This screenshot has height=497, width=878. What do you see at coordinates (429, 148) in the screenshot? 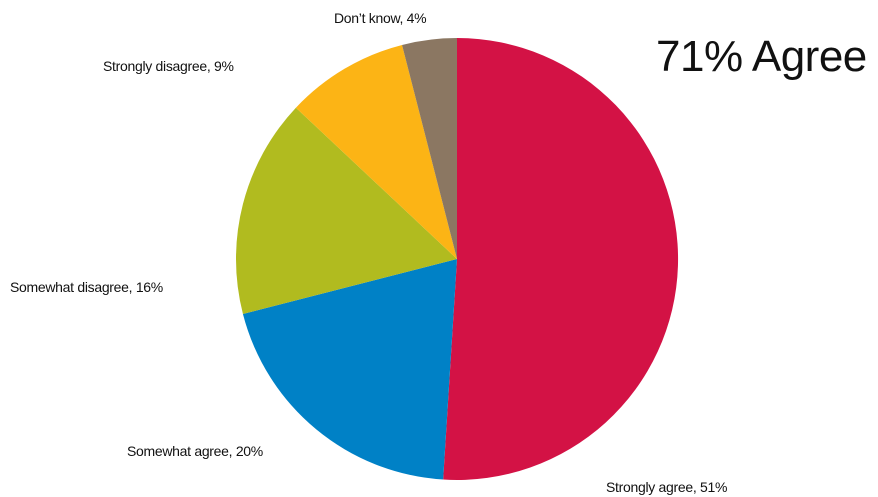
I see `pie-slice-don-t-know` at bounding box center [429, 148].